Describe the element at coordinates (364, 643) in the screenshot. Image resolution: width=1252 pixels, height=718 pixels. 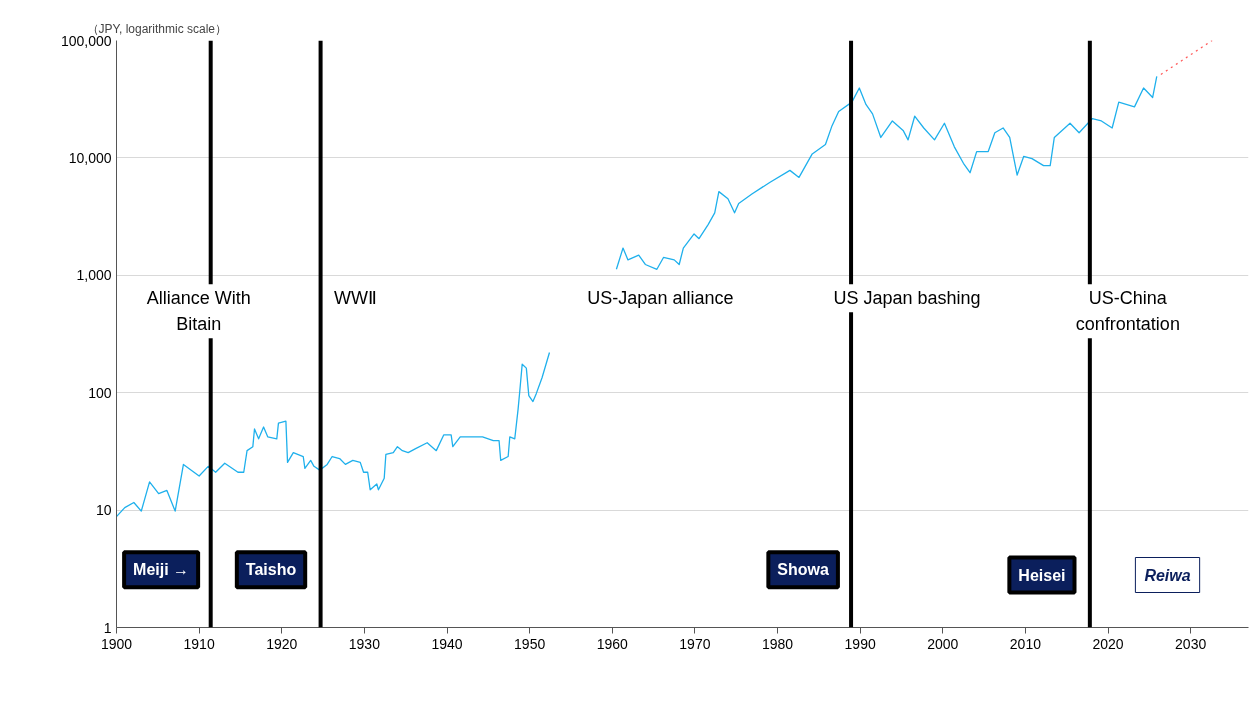
I see `x-tick-label: 1930` at that location.